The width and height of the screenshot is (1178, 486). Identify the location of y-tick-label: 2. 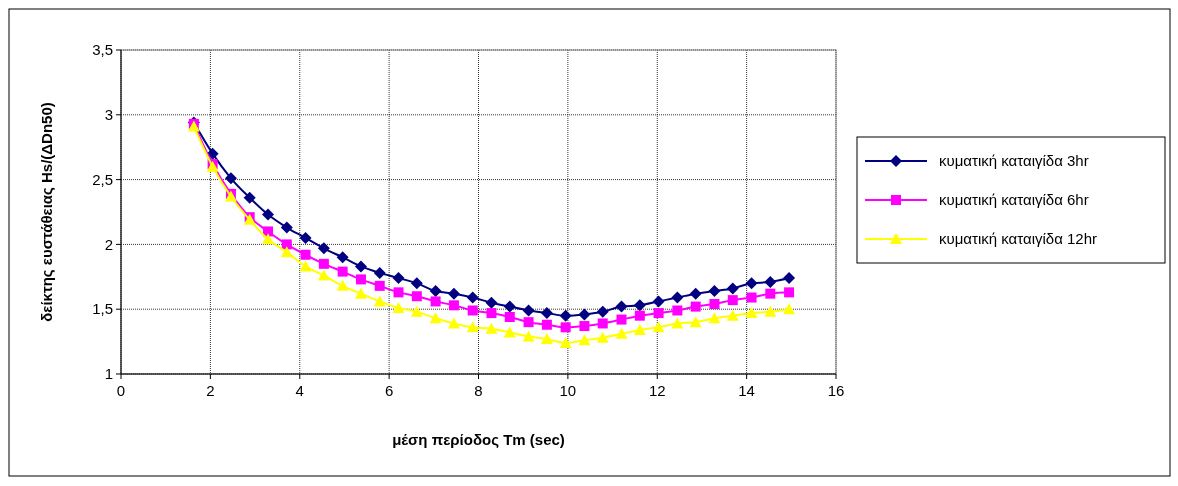
(108, 244).